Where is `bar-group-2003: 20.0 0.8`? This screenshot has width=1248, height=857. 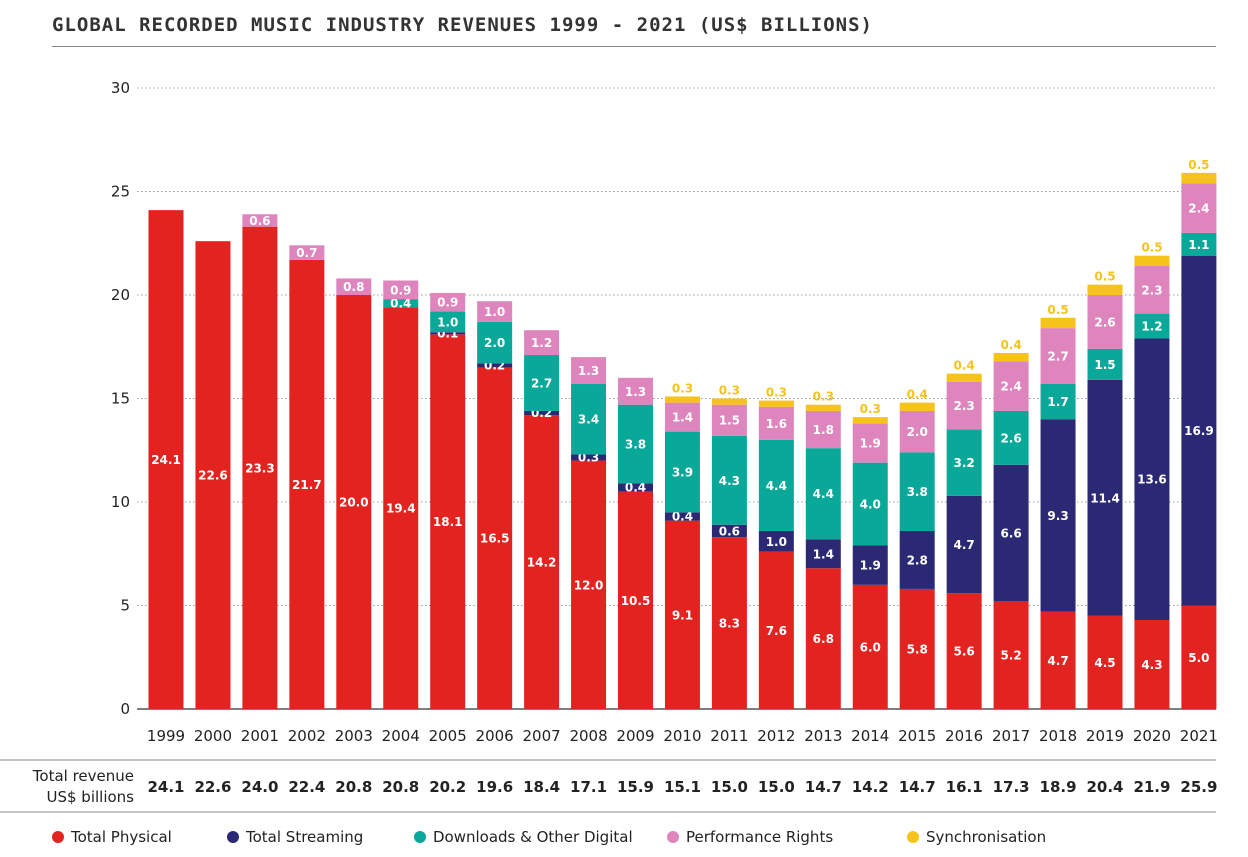
bar-group-2003: 20.0 0.8 is located at coordinates (354, 493).